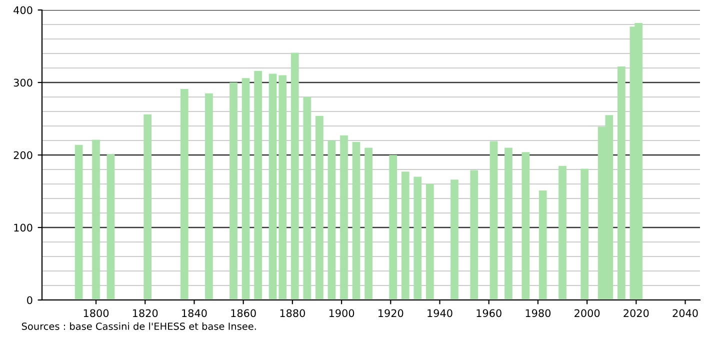  What do you see at coordinates (23, 10) in the screenshot?
I see `y-tick-label: 400` at bounding box center [23, 10].